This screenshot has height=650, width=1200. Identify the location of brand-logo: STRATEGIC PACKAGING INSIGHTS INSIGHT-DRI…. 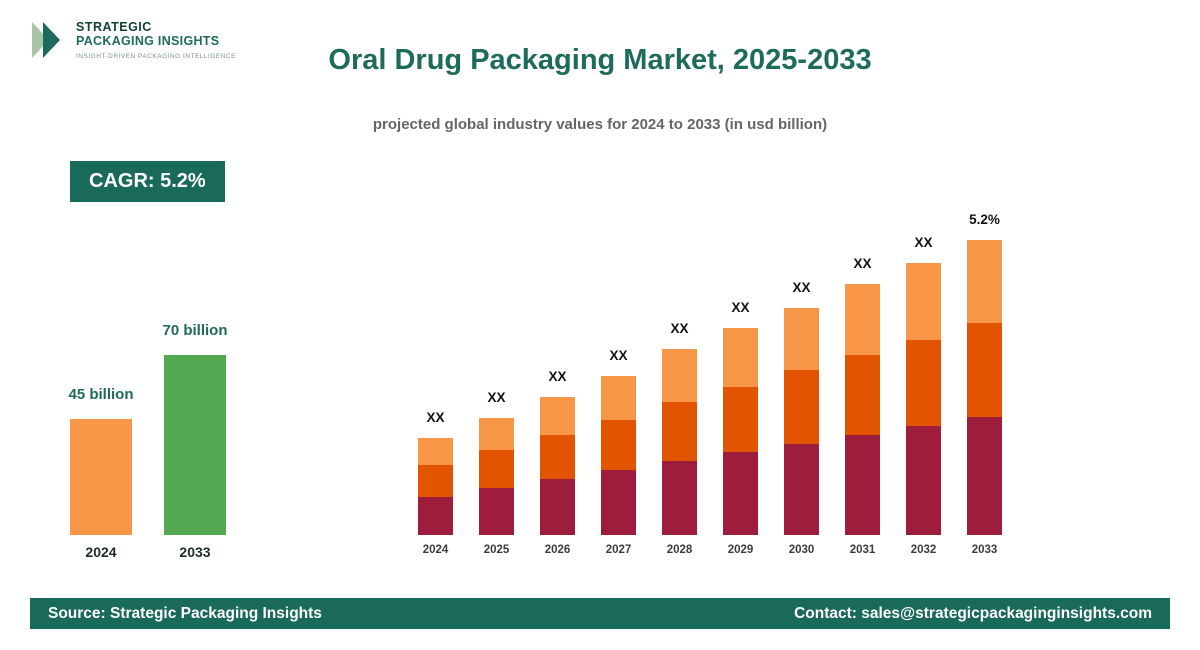
(133, 40).